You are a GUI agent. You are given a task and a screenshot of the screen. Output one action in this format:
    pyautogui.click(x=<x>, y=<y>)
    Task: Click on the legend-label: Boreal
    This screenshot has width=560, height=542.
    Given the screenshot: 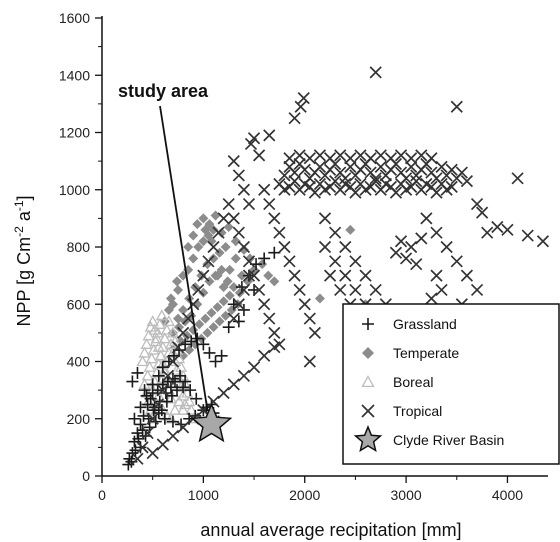 What is the action you would take?
    pyautogui.click(x=413, y=382)
    